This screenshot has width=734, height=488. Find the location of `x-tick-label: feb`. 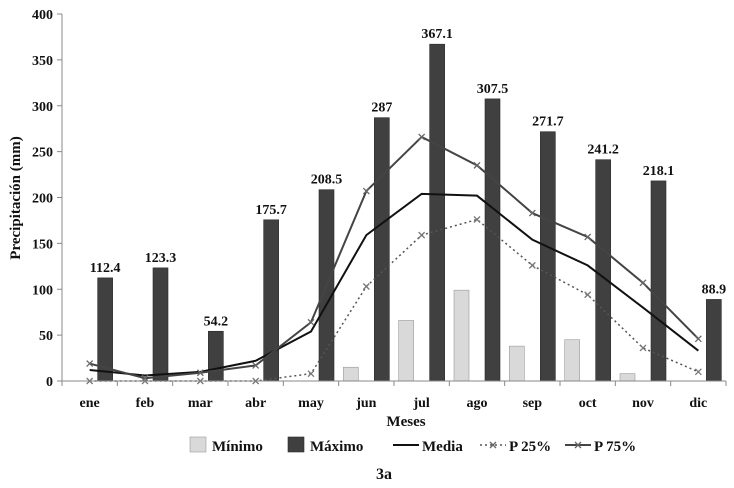

x-tick-label: feb is located at coordinates (145, 403).